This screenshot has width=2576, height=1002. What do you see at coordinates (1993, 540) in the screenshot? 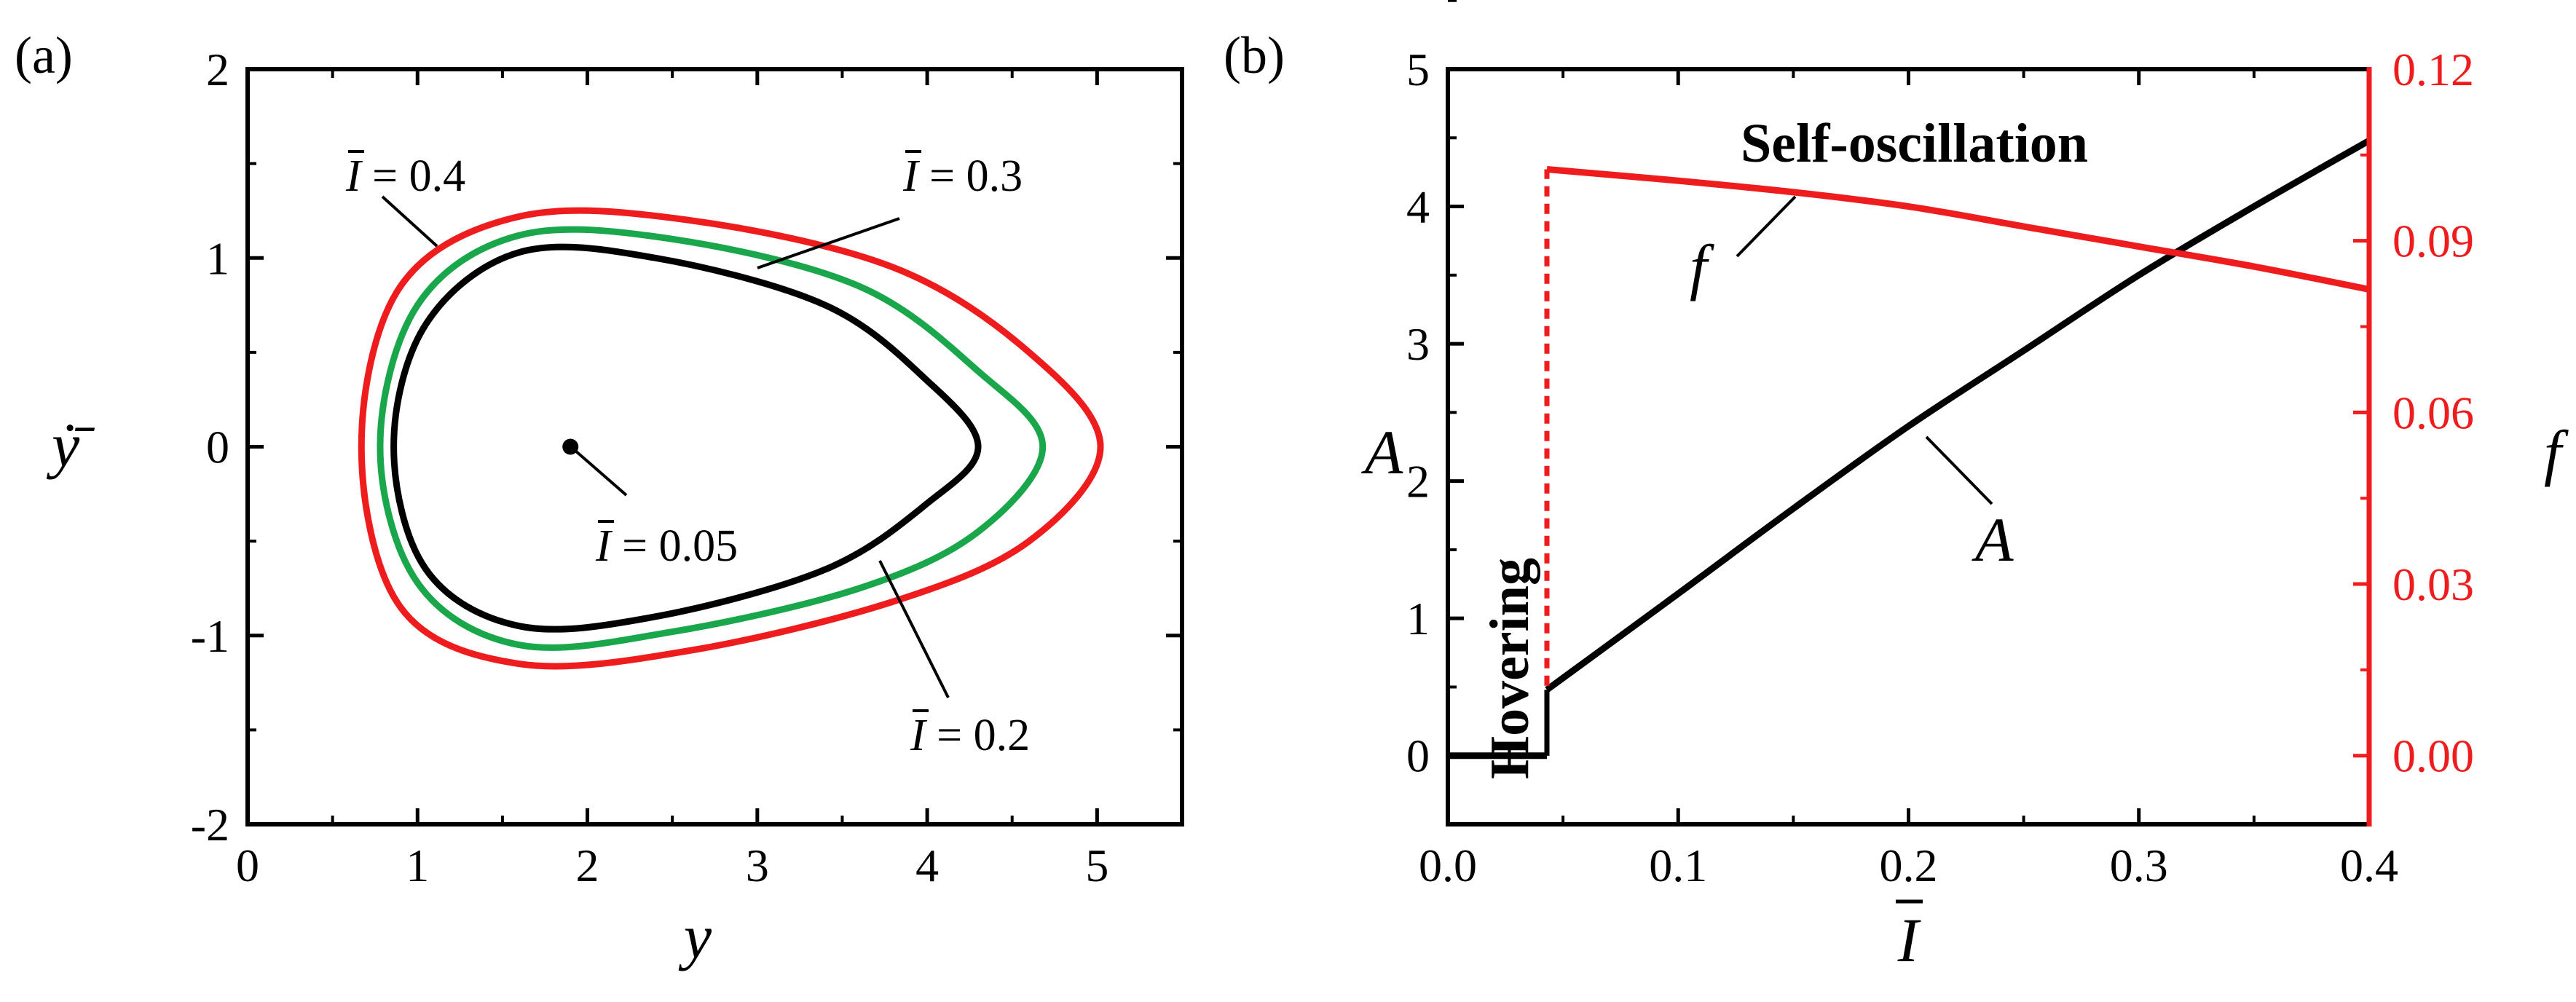
I see `a-curve-label: A` at bounding box center [1993, 540].